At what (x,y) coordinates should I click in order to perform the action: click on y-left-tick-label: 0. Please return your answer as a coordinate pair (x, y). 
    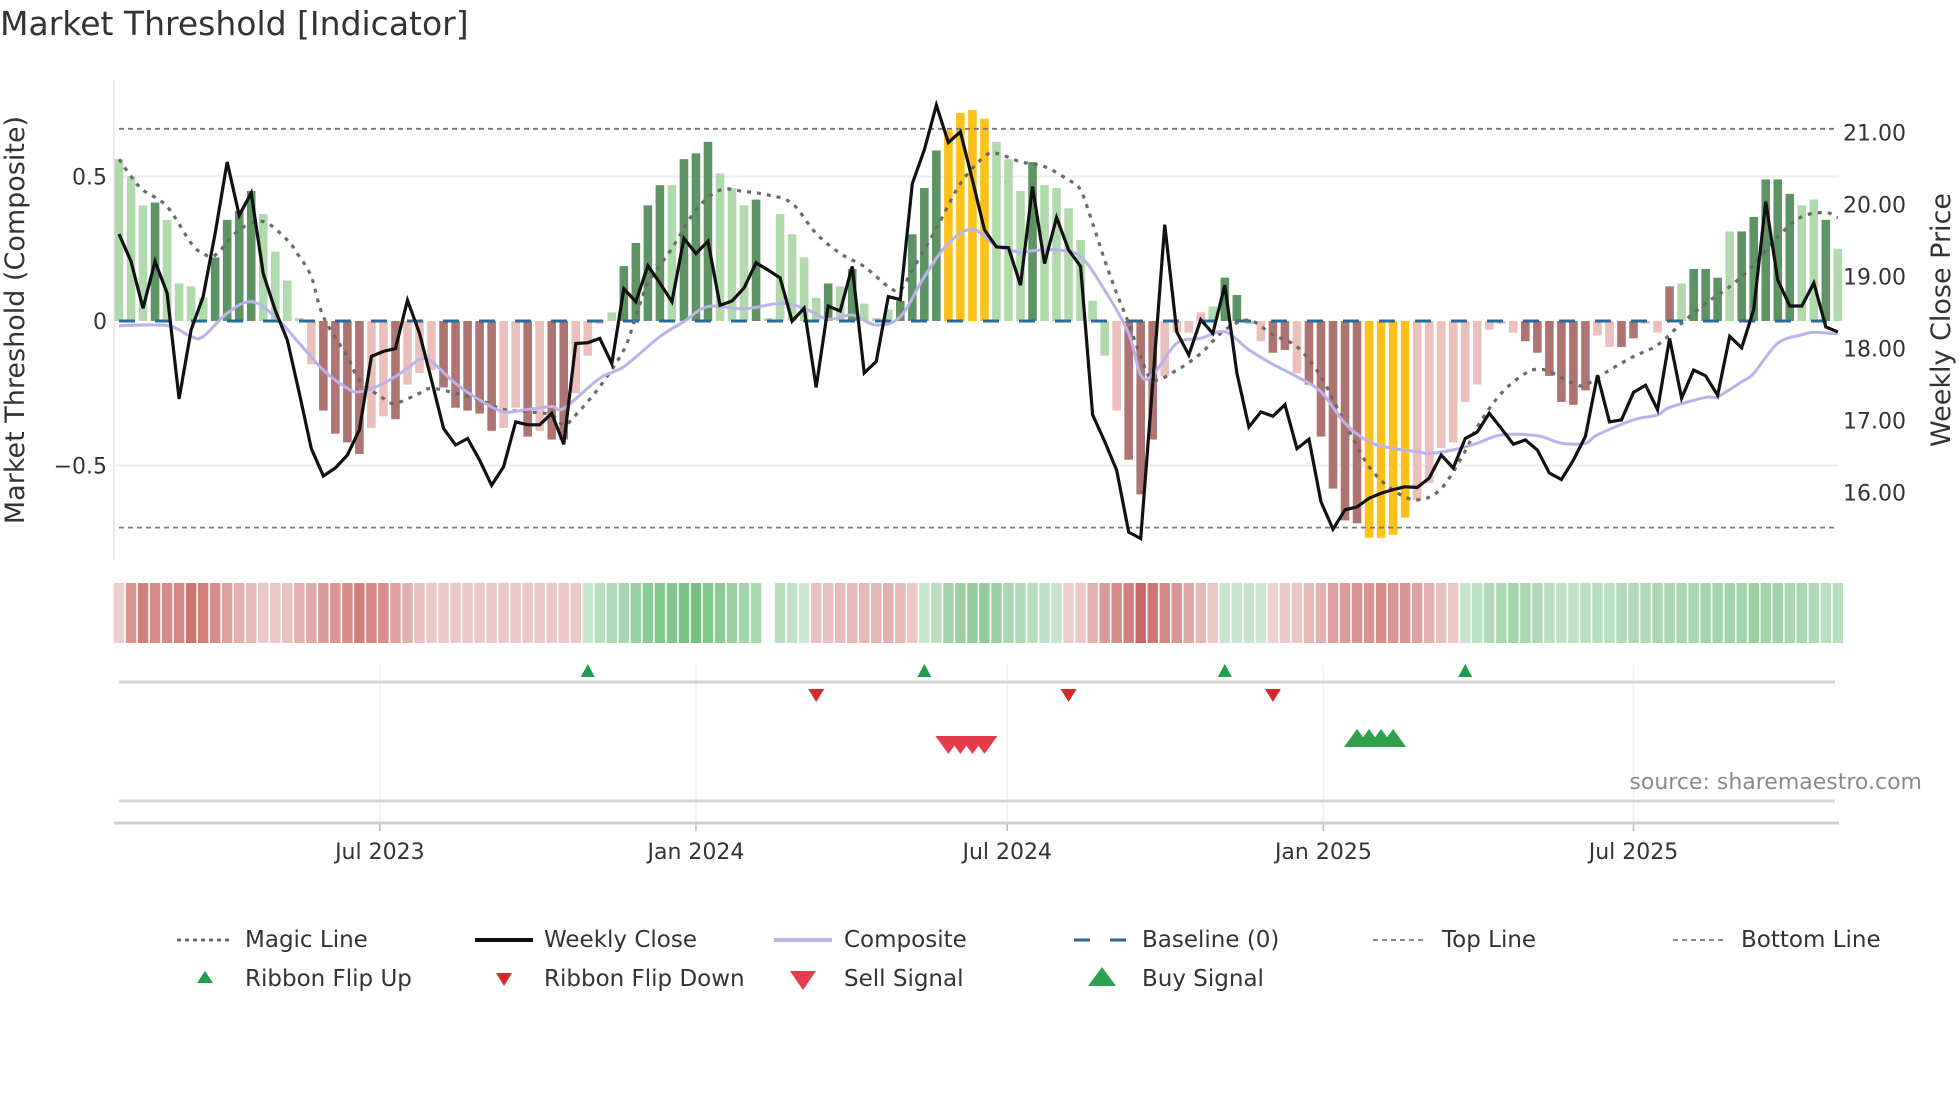
    Looking at the image, I should click on (100, 322).